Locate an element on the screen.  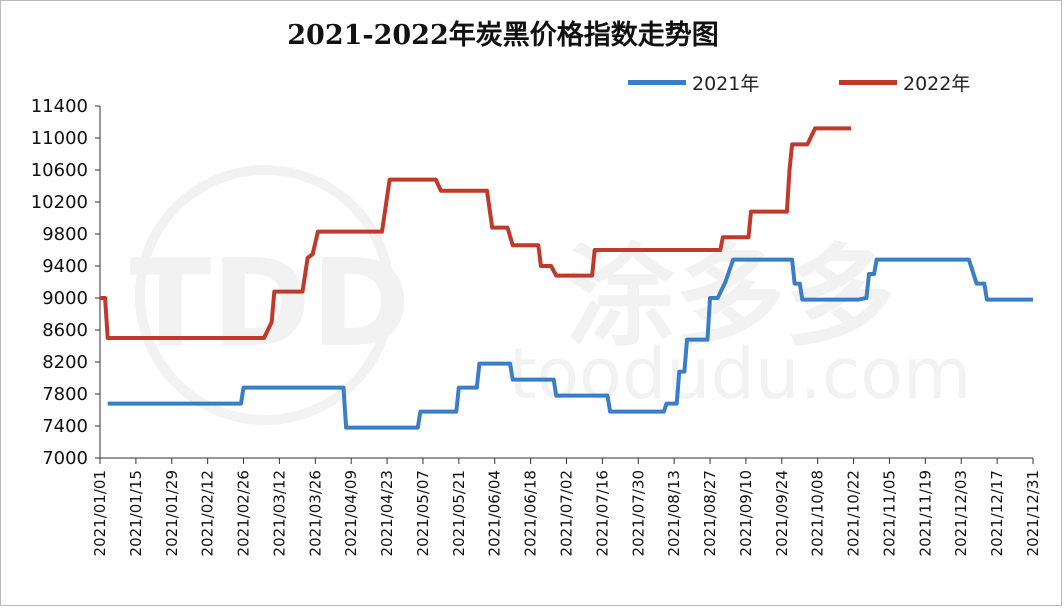
x-tick-label: 2021/09/10 is located at coordinates (746, 513).